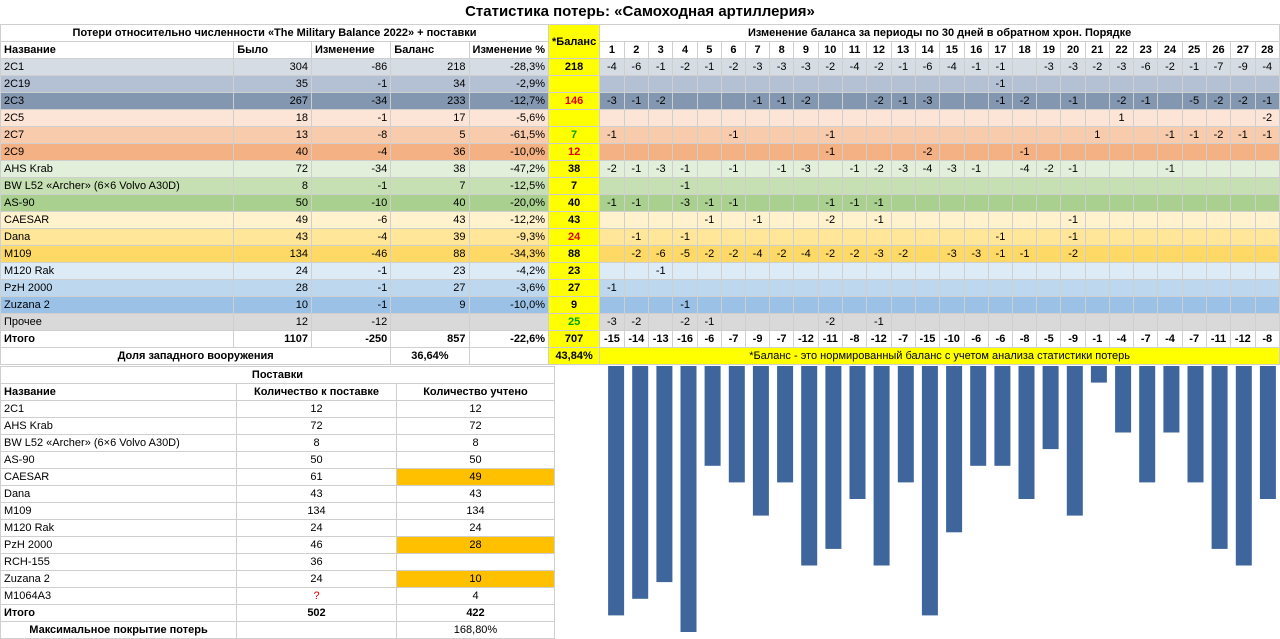  What do you see at coordinates (782, 50) in the screenshot?
I see `header-period: 8` at bounding box center [782, 50].